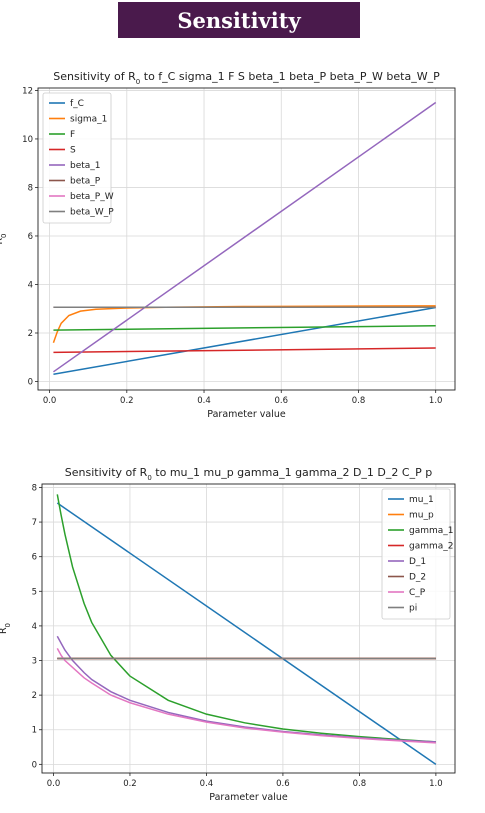 This screenshot has height=813, width=485. Describe the element at coordinates (417, 562) in the screenshot. I see `legend-label-D_1: D_1` at that location.